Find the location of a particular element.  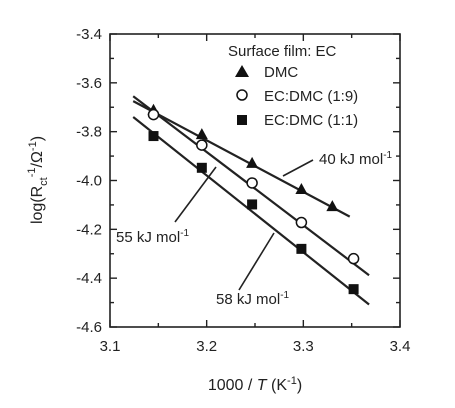

y-tick-label: -3.6 is located at coordinates (89, 83).